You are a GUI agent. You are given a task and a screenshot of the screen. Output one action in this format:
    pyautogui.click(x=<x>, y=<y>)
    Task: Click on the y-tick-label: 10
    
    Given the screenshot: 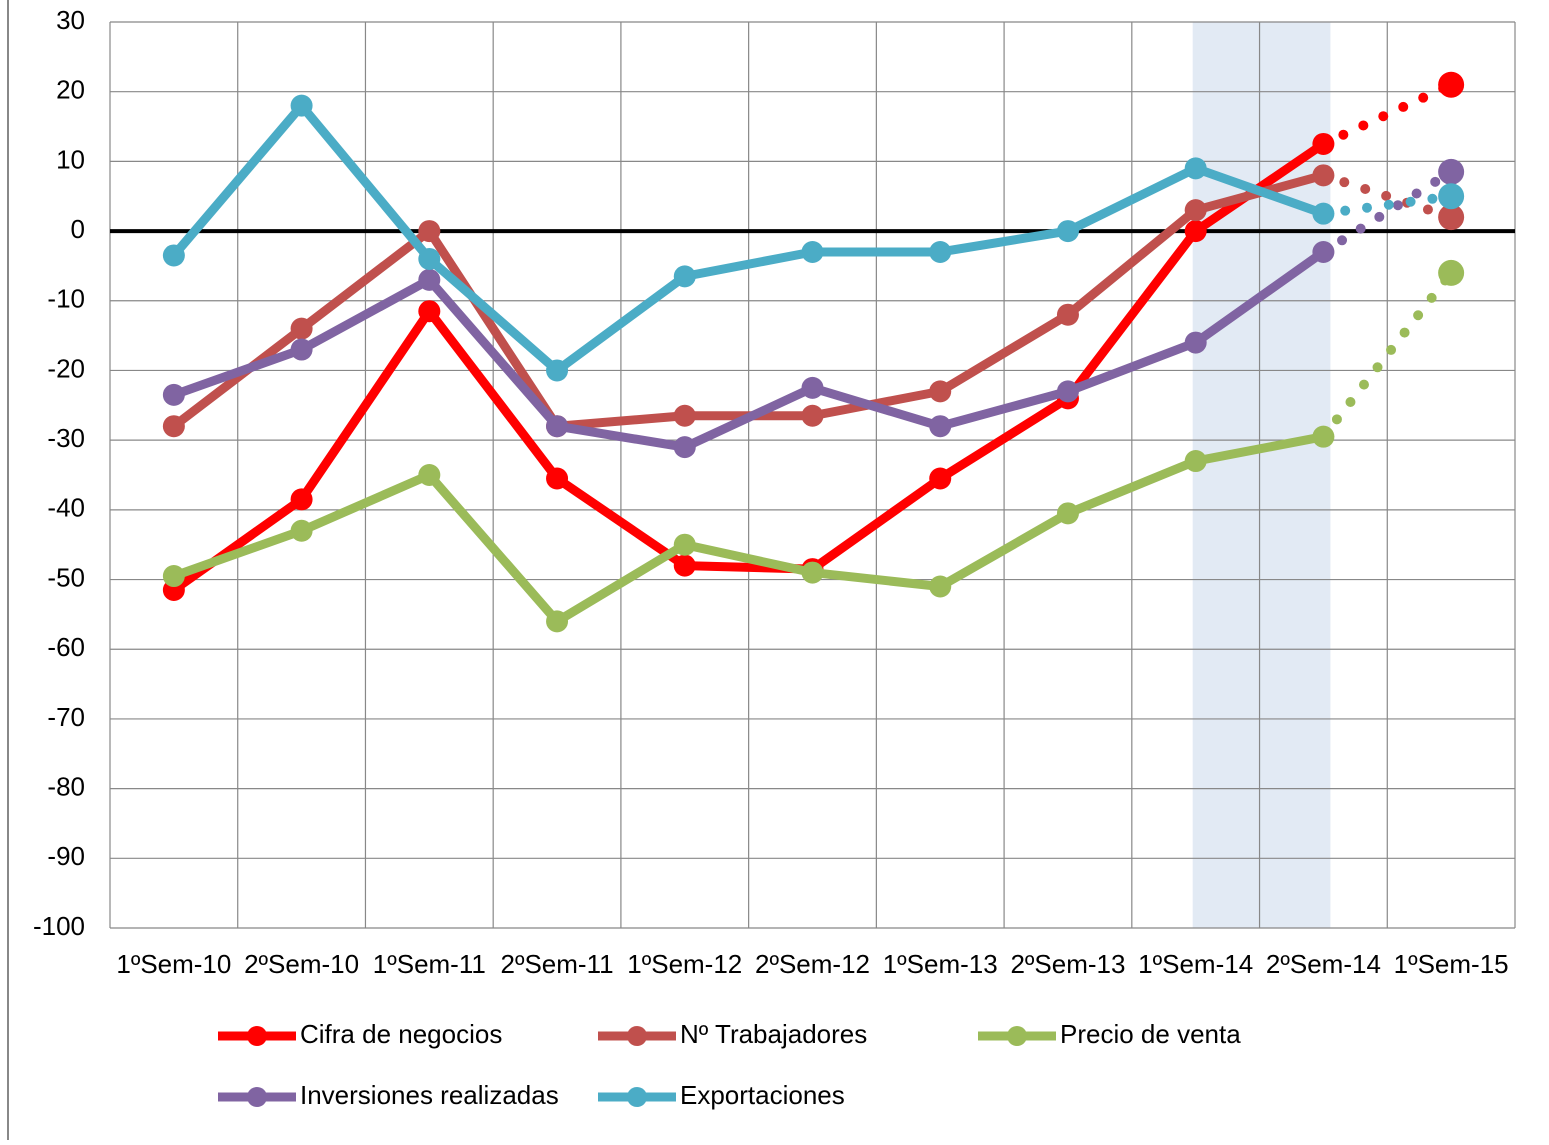 What is the action you would take?
    pyautogui.click(x=70, y=159)
    